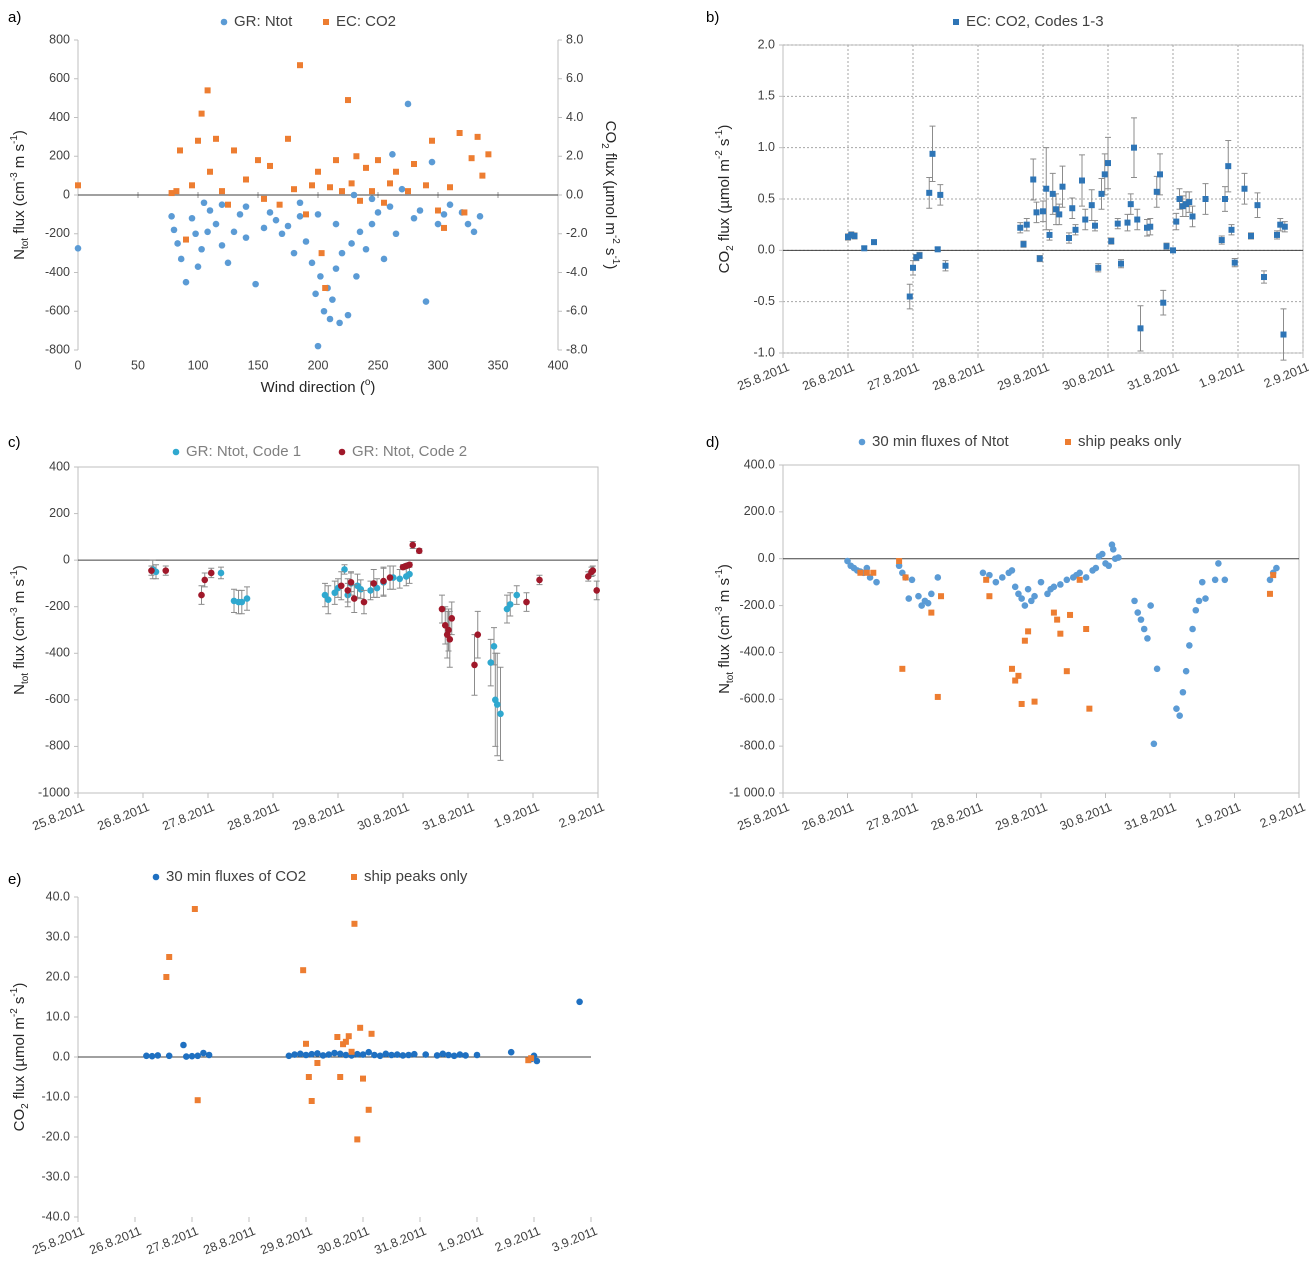 Image resolution: width=1309 pixels, height=1273 pixels. I want to click on y-tick-label: -400, so click(57, 653).